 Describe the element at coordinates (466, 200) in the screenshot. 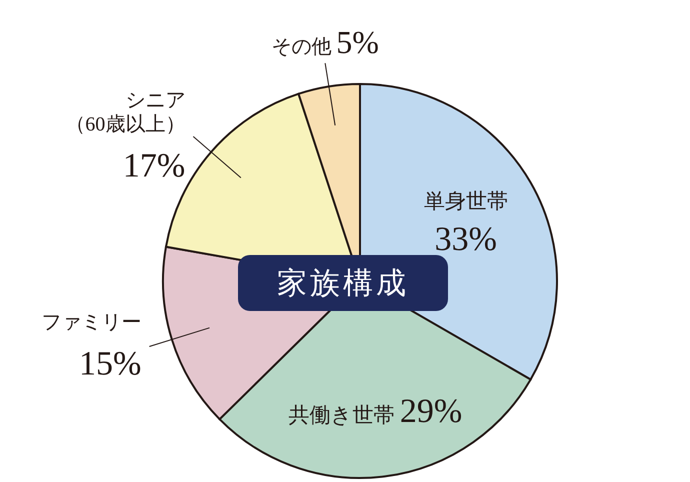

I see `slice-label: 単身世帯` at that location.